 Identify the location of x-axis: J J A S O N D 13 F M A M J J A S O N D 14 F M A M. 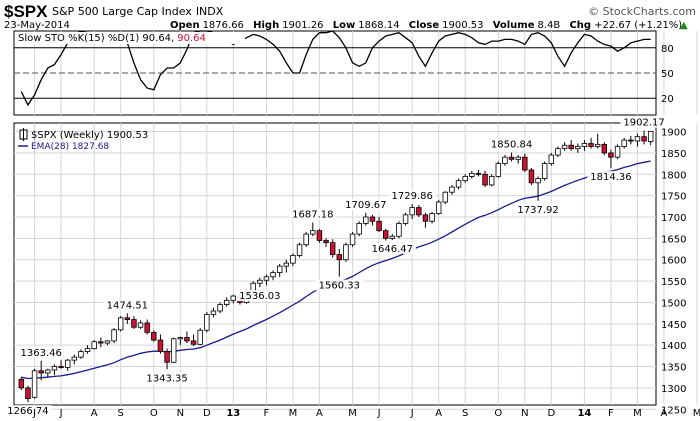
(366, 413).